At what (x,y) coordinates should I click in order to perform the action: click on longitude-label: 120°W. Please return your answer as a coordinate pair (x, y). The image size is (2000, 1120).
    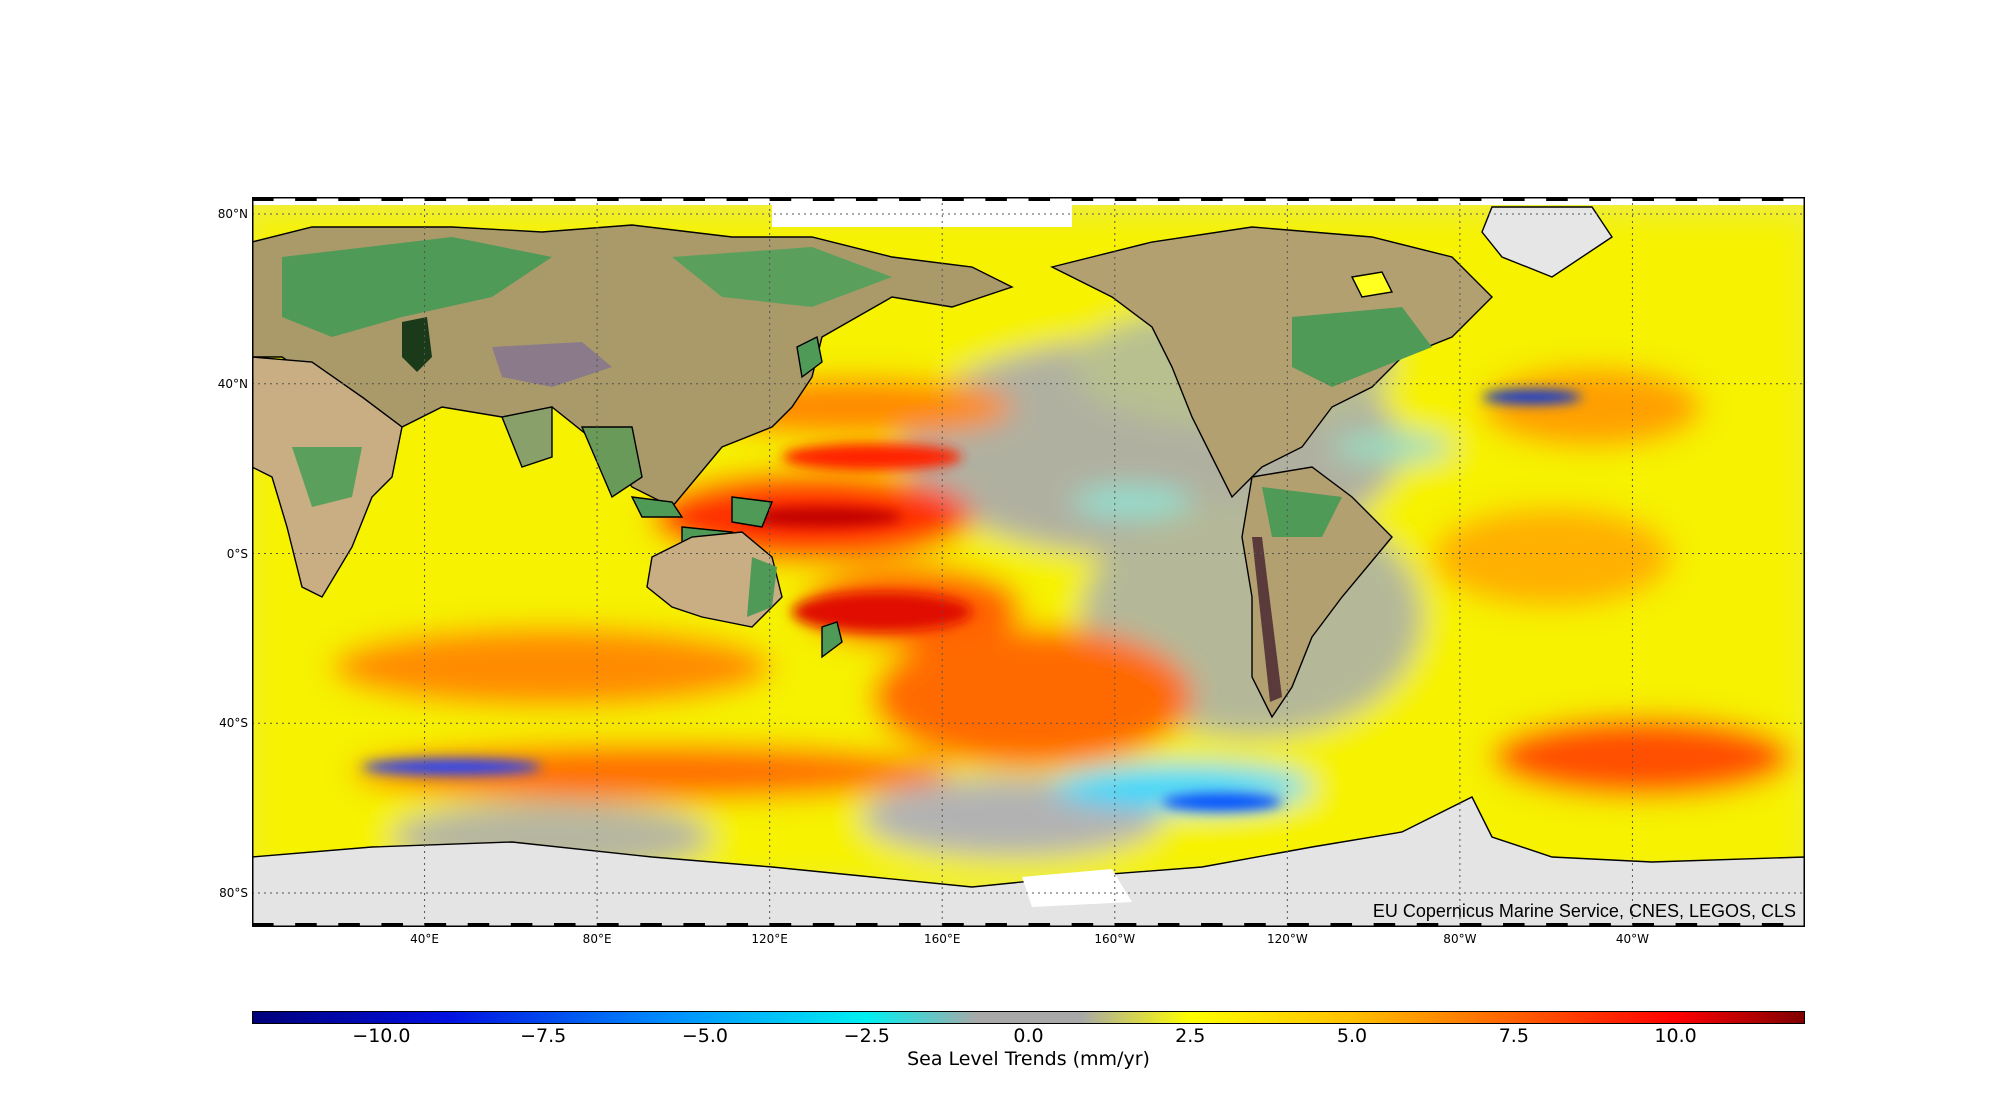
    Looking at the image, I should click on (1287, 939).